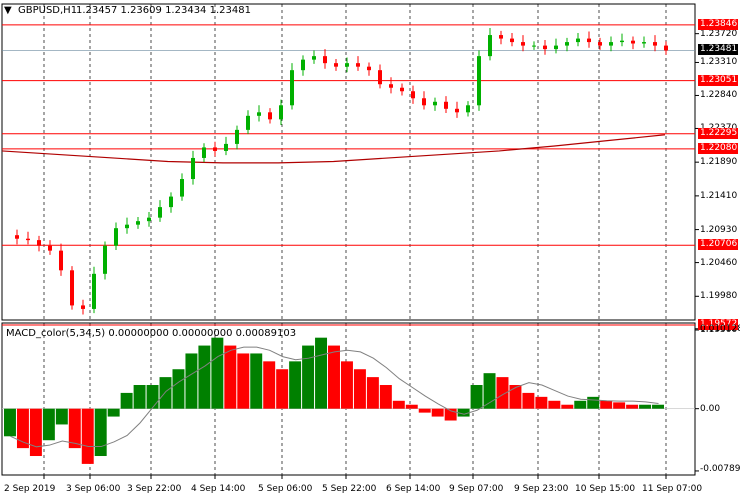 This screenshot has height=500, width=740. What do you see at coordinates (476, 489) in the screenshot?
I see `time-tick-label: 9 Sep 07:00` at bounding box center [476, 489].